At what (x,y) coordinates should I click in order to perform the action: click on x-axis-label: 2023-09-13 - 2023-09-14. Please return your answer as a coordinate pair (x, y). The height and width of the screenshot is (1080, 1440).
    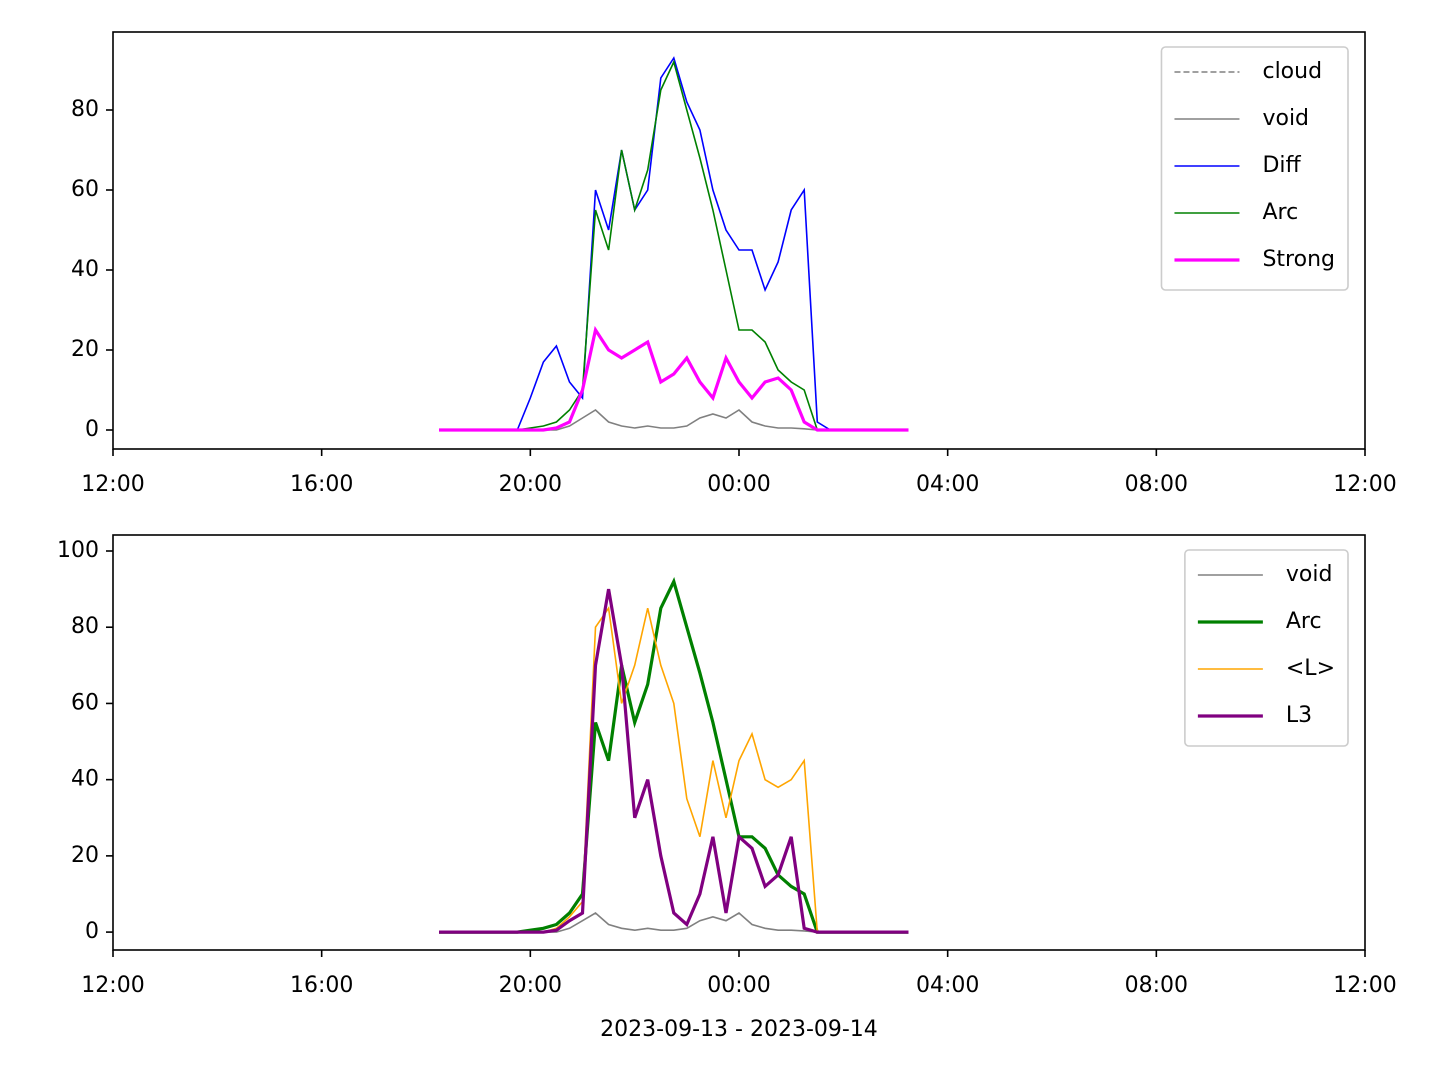
    Looking at the image, I should click on (739, 1029).